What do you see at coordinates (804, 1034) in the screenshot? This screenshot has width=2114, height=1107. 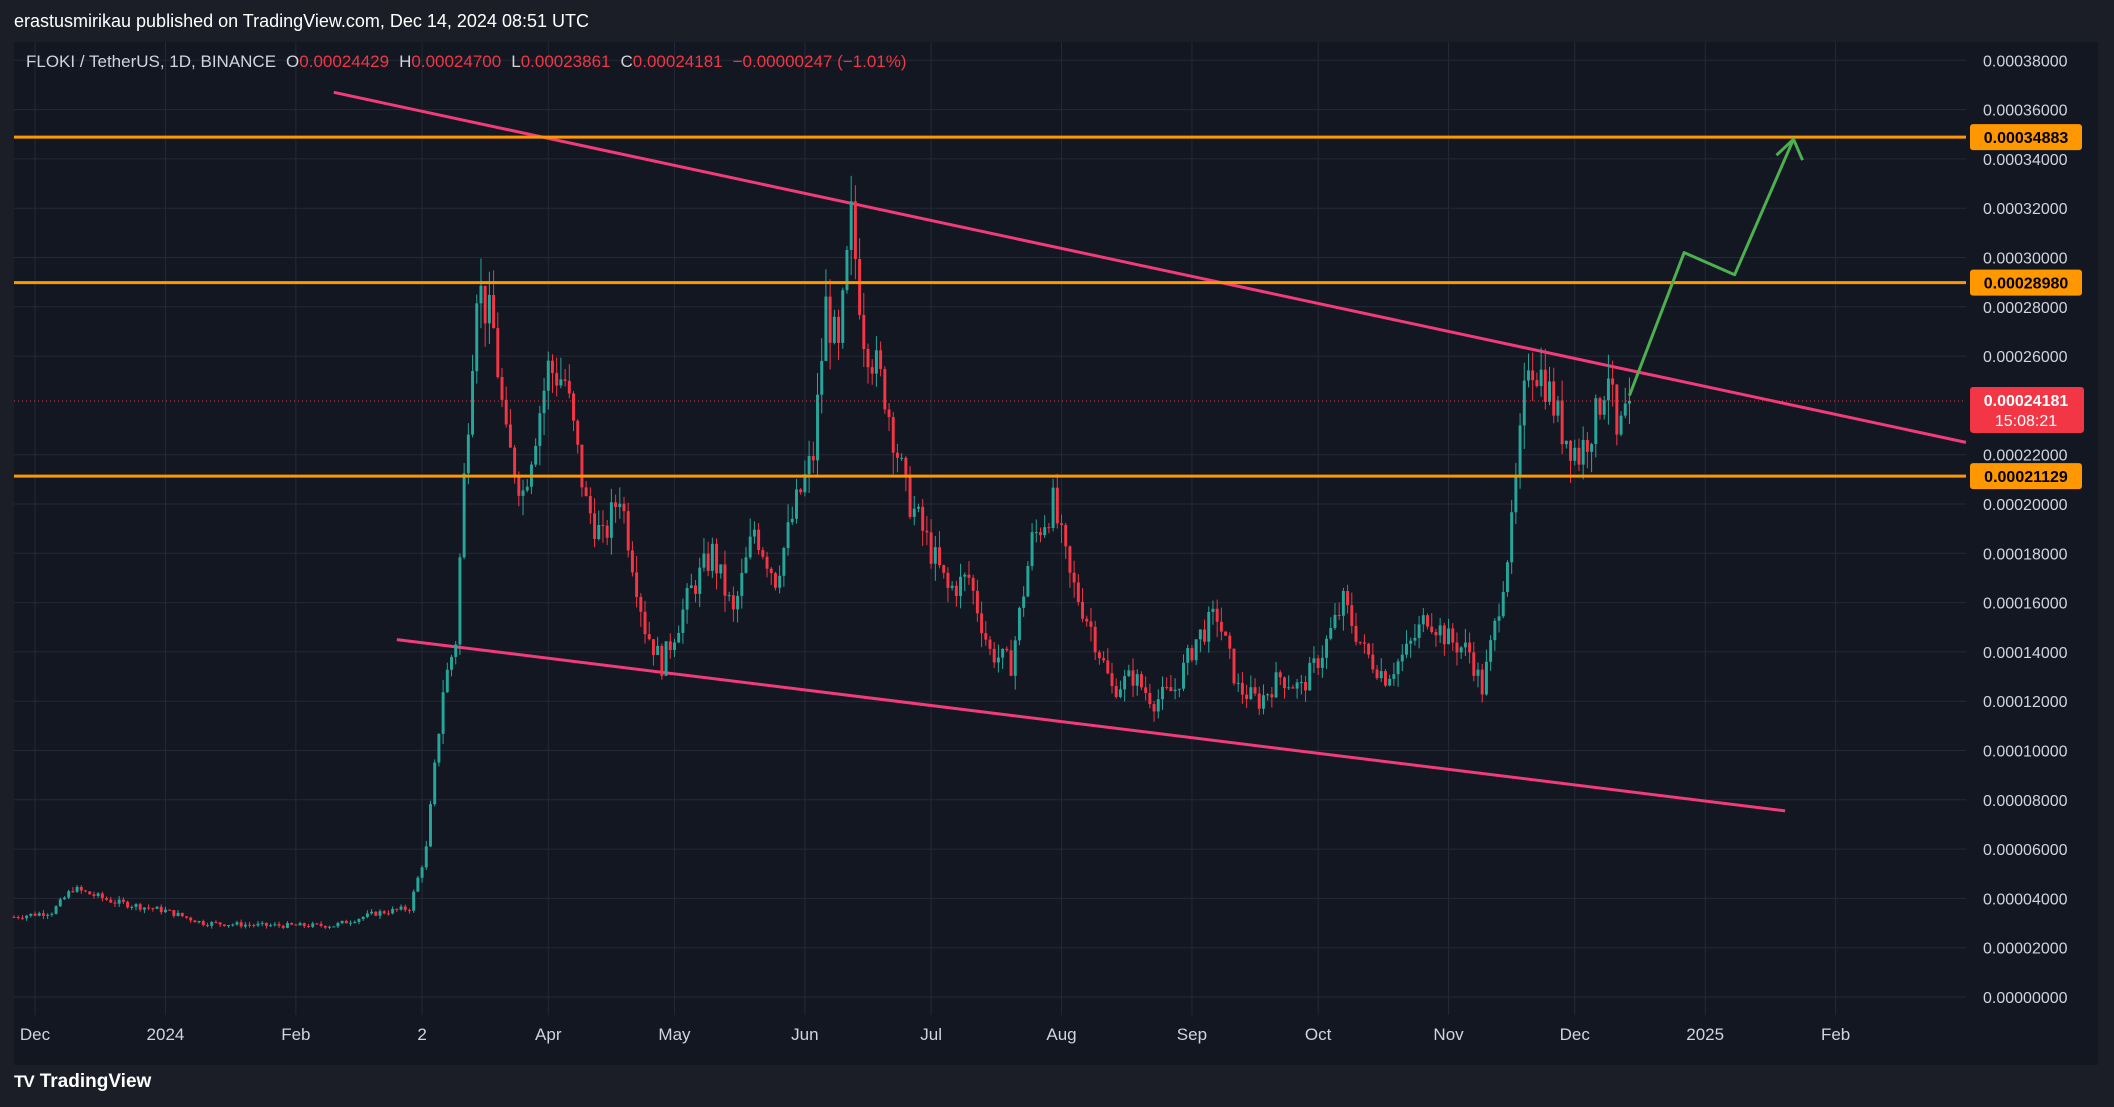 I see `time-tick-label: Jun` at bounding box center [804, 1034].